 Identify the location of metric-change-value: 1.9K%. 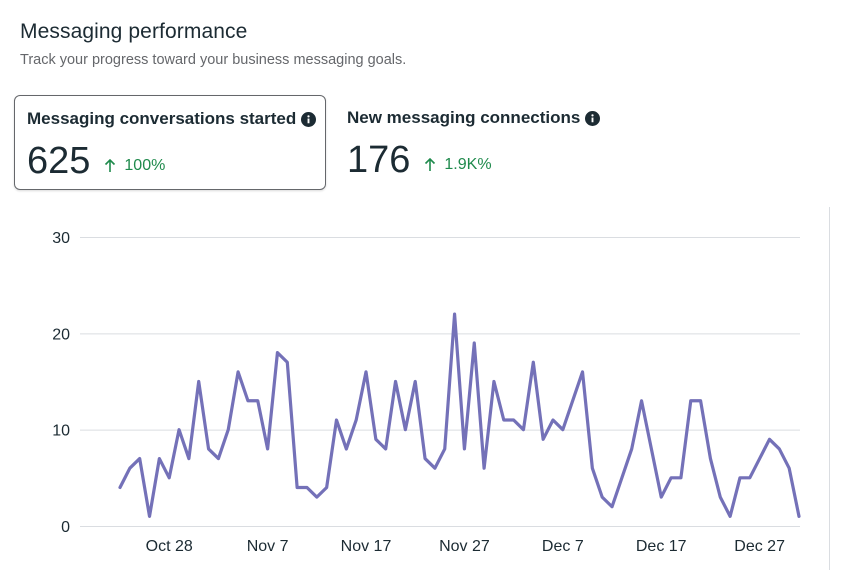
(468, 164).